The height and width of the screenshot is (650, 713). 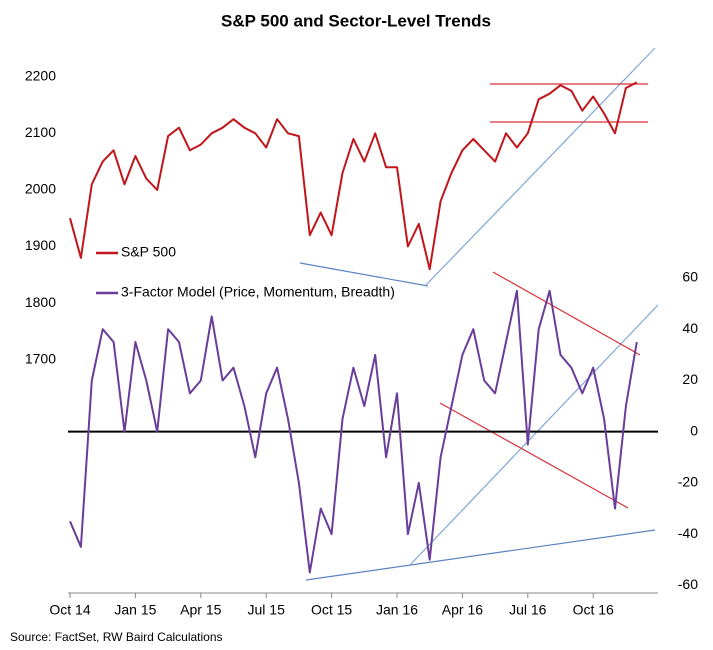 What do you see at coordinates (267, 610) in the screenshot?
I see `x-tick-label: Jul 15` at bounding box center [267, 610].